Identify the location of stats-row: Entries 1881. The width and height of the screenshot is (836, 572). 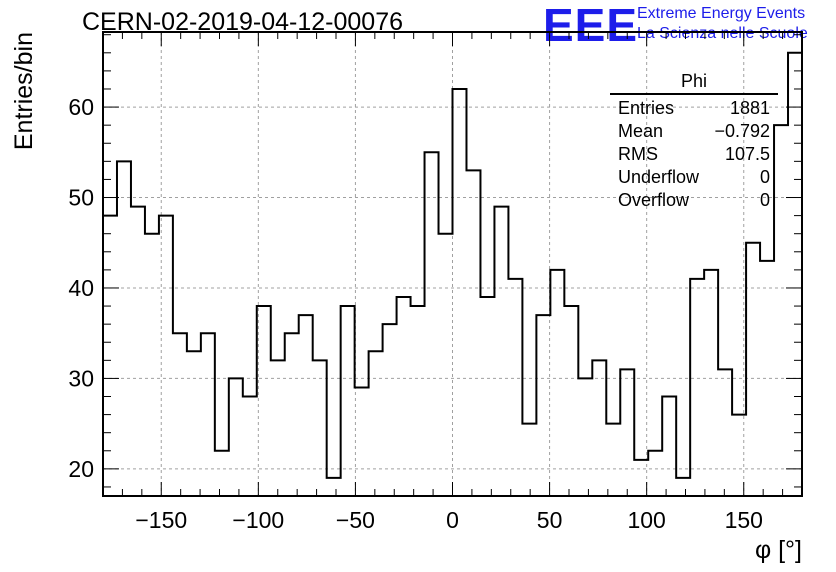
(694, 108).